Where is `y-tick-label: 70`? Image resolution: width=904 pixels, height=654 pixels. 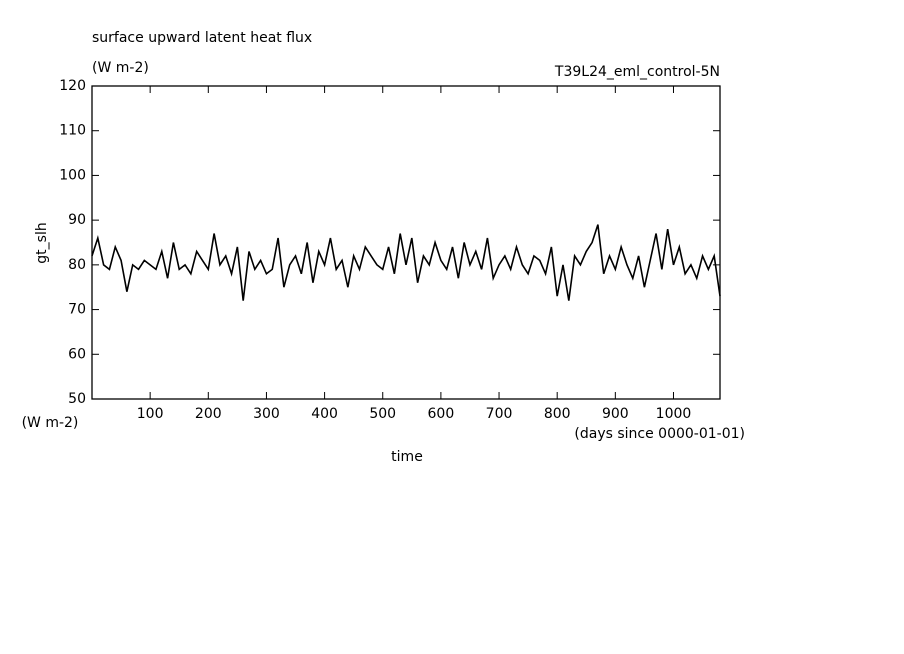 y-tick-label: 70 is located at coordinates (77, 310).